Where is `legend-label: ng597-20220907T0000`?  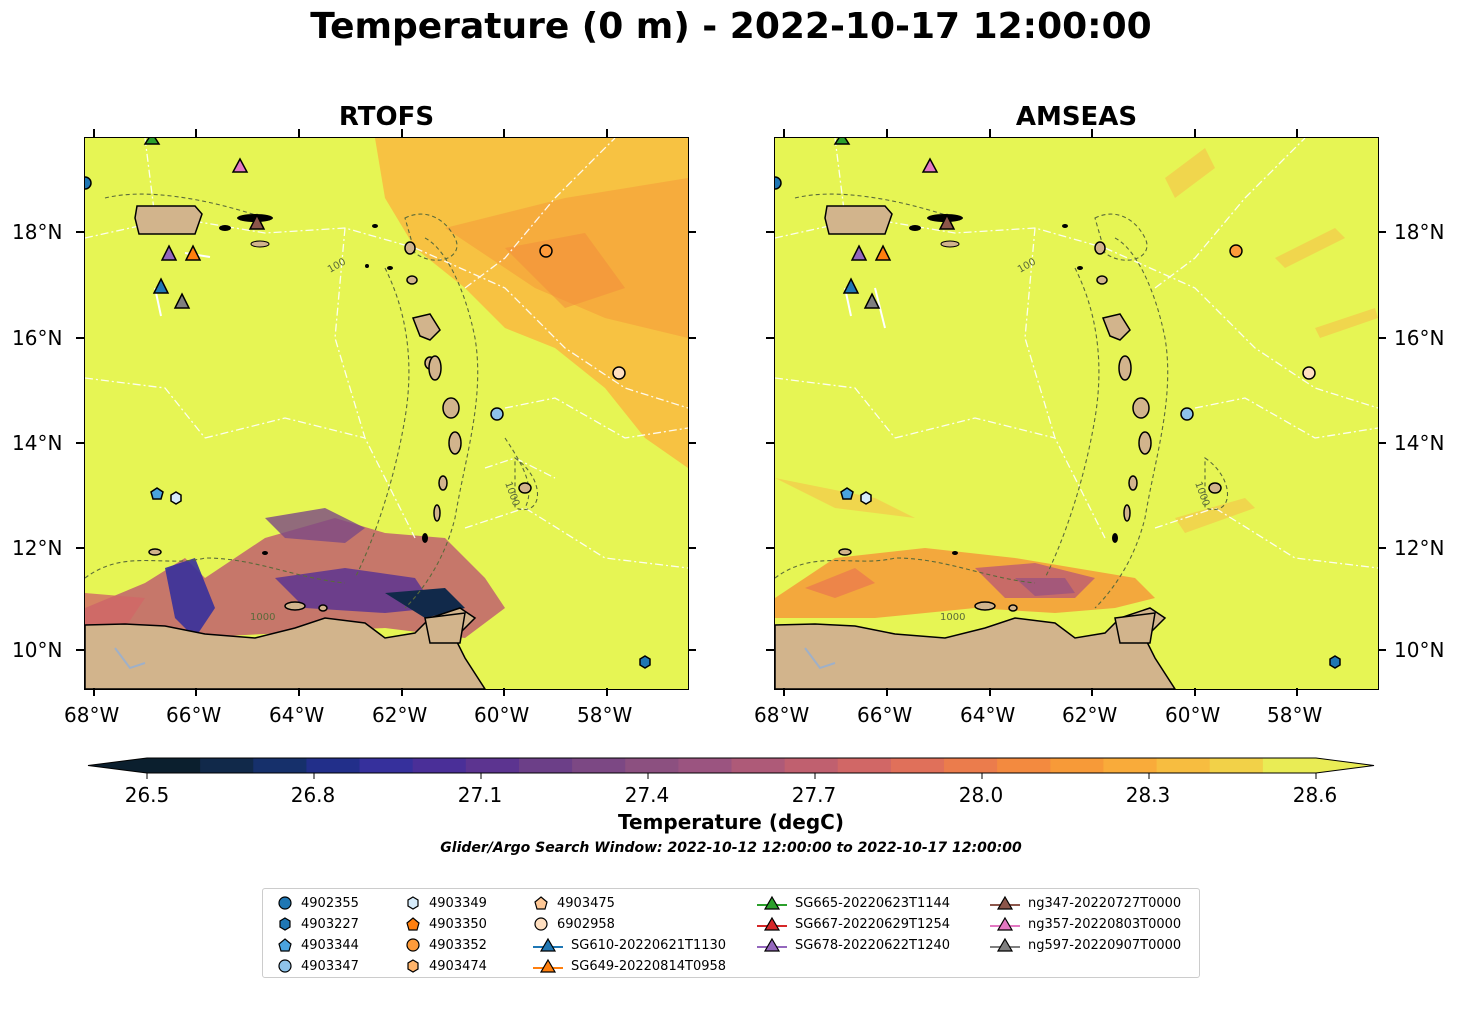 legend-label: ng597-20220907T0000 is located at coordinates (1105, 945).